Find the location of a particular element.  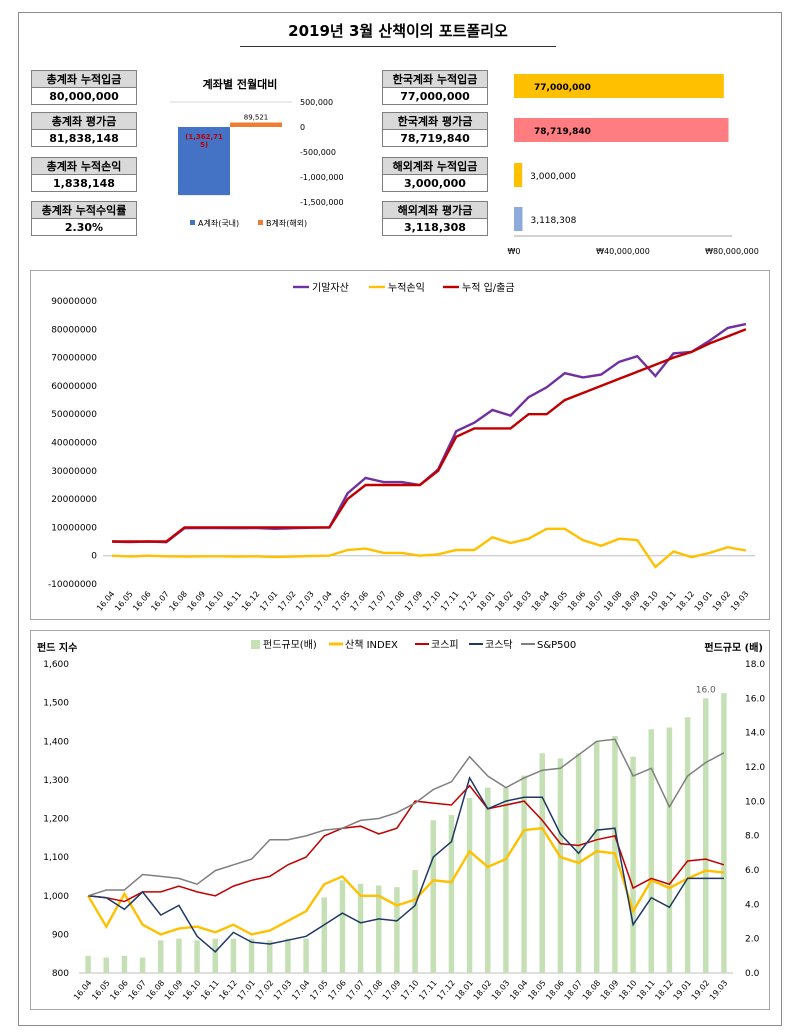

fund-x-tick: 17.02 is located at coordinates (265, 990).